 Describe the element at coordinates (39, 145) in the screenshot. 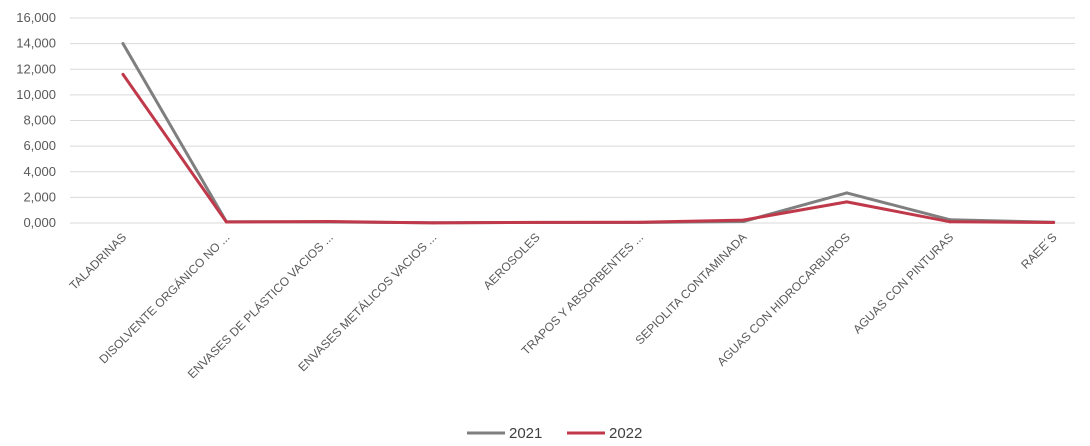

I see `y-tick-label: 6,000` at that location.